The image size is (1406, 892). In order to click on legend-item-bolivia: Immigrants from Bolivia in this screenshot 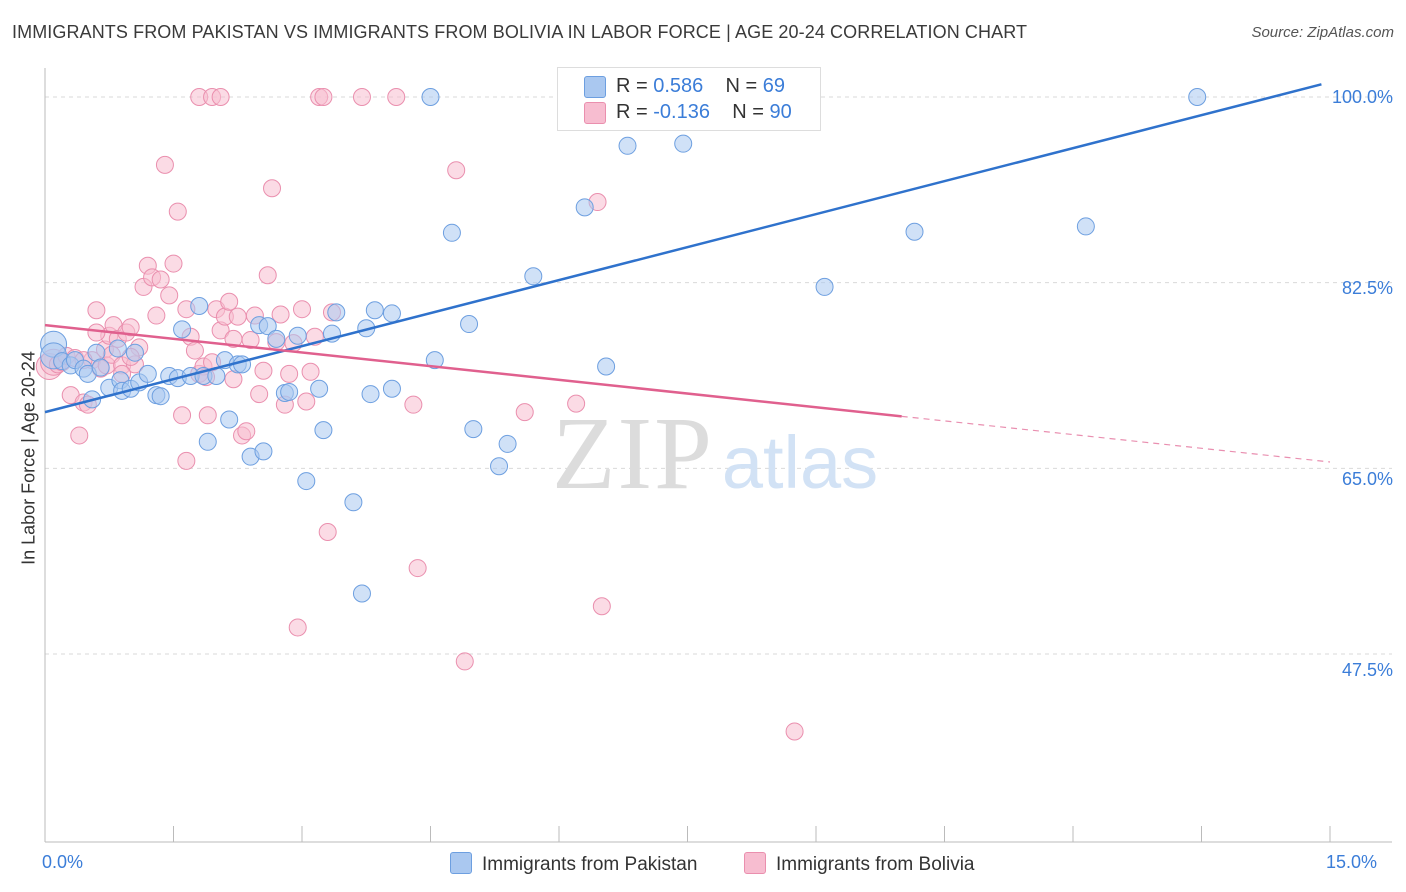, I will do `click(859, 864)`.